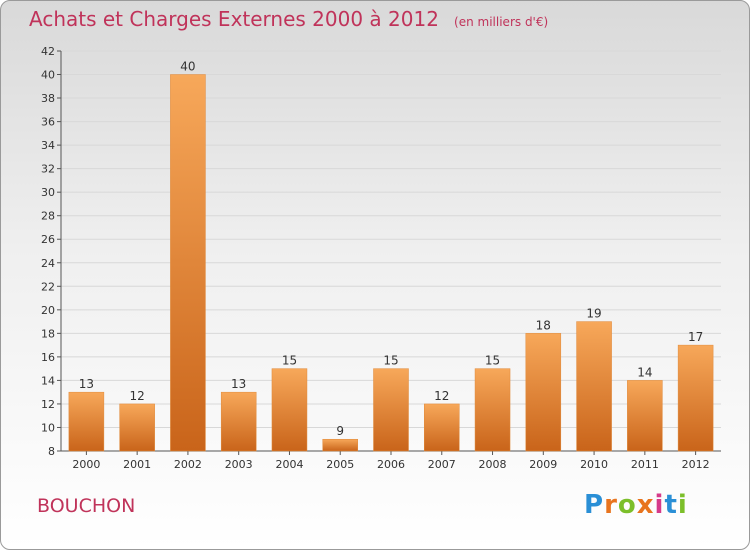 The width and height of the screenshot is (750, 550). Describe the element at coordinates (594, 505) in the screenshot. I see `logo-letter: P` at that location.